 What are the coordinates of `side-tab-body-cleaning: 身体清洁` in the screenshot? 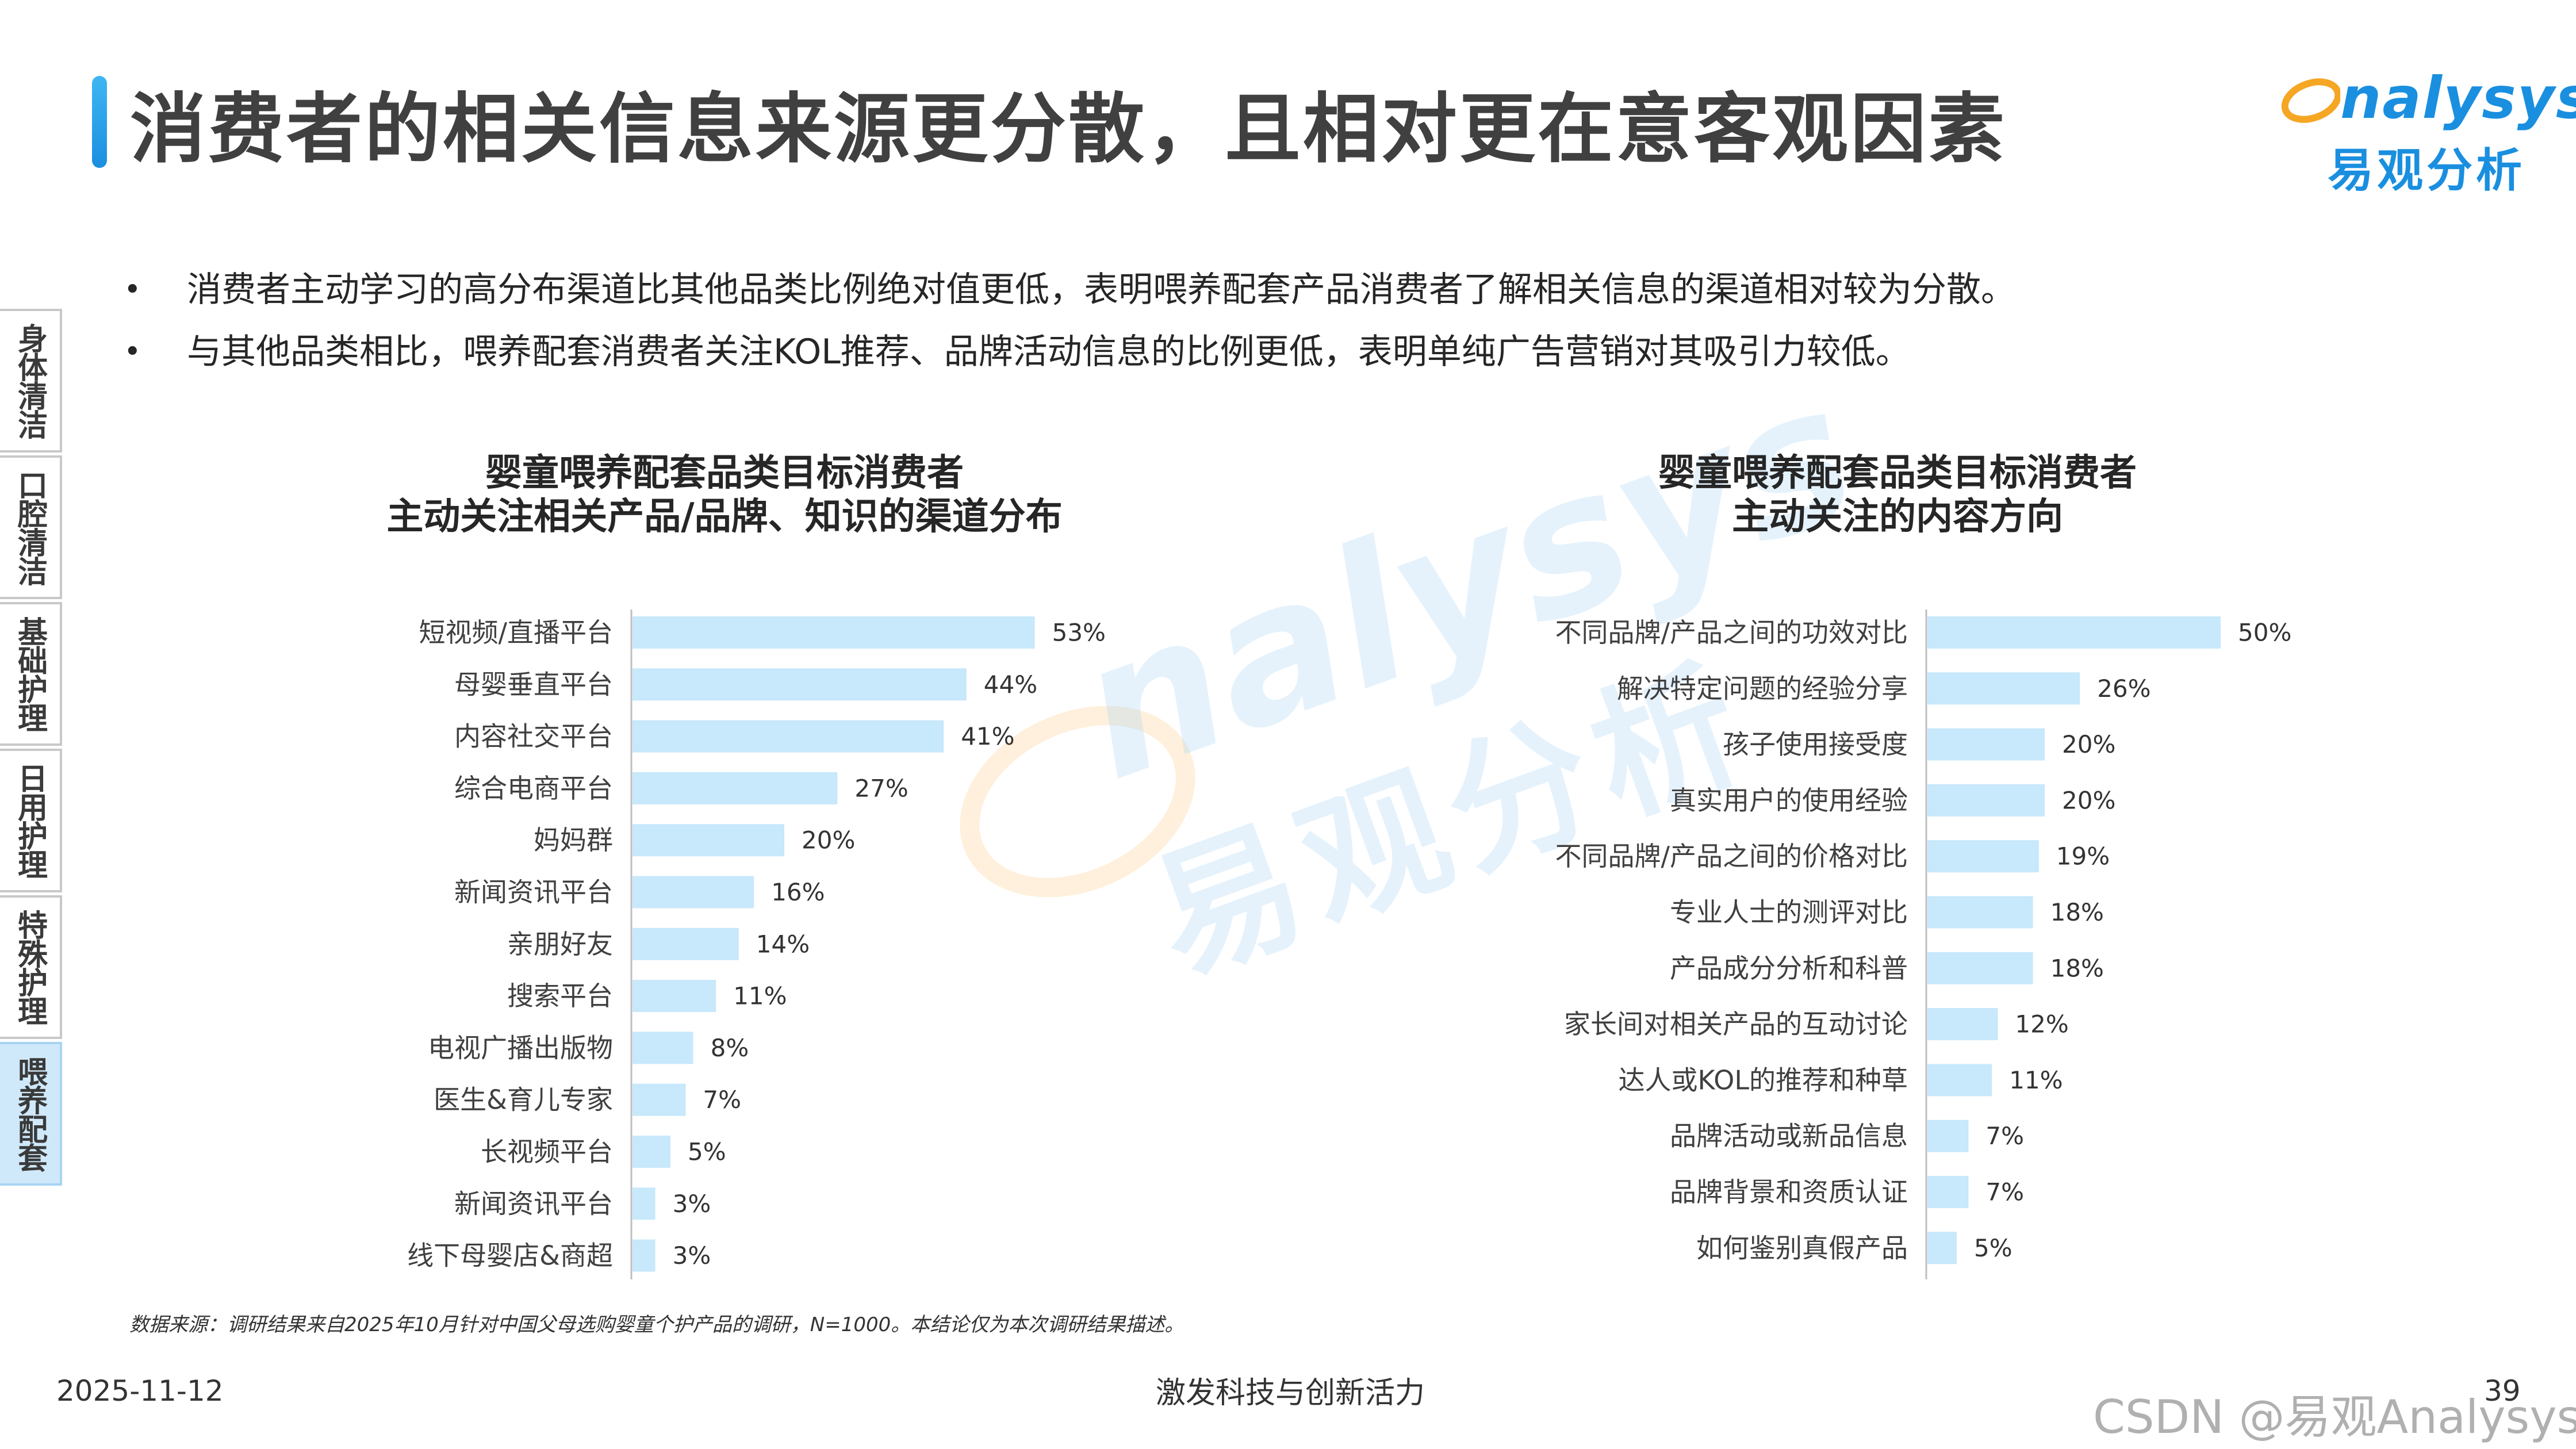 It's located at (31, 381).